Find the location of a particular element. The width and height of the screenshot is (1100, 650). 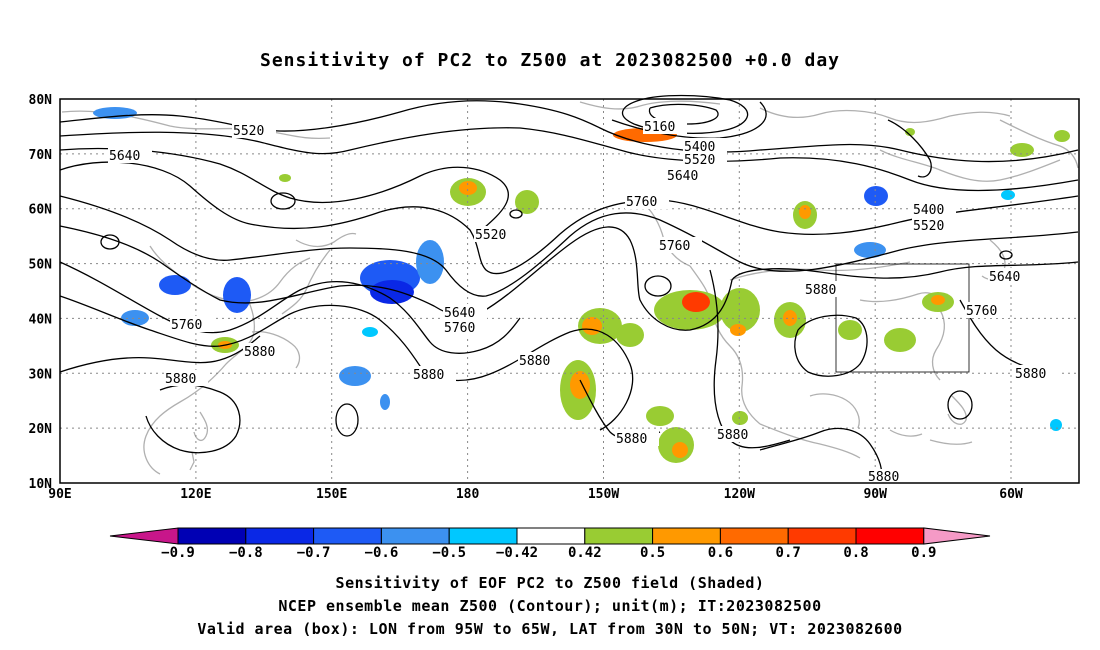

contour-label-5640: 5640 is located at coordinates (682, 176).